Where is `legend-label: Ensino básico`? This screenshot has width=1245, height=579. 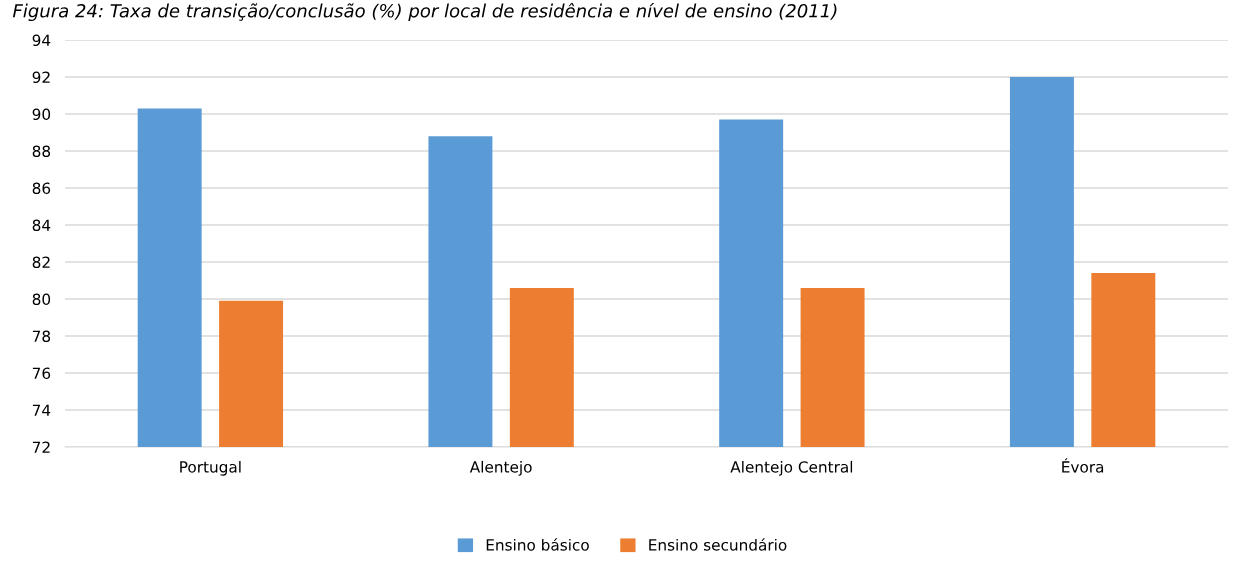 legend-label: Ensino básico is located at coordinates (537, 544).